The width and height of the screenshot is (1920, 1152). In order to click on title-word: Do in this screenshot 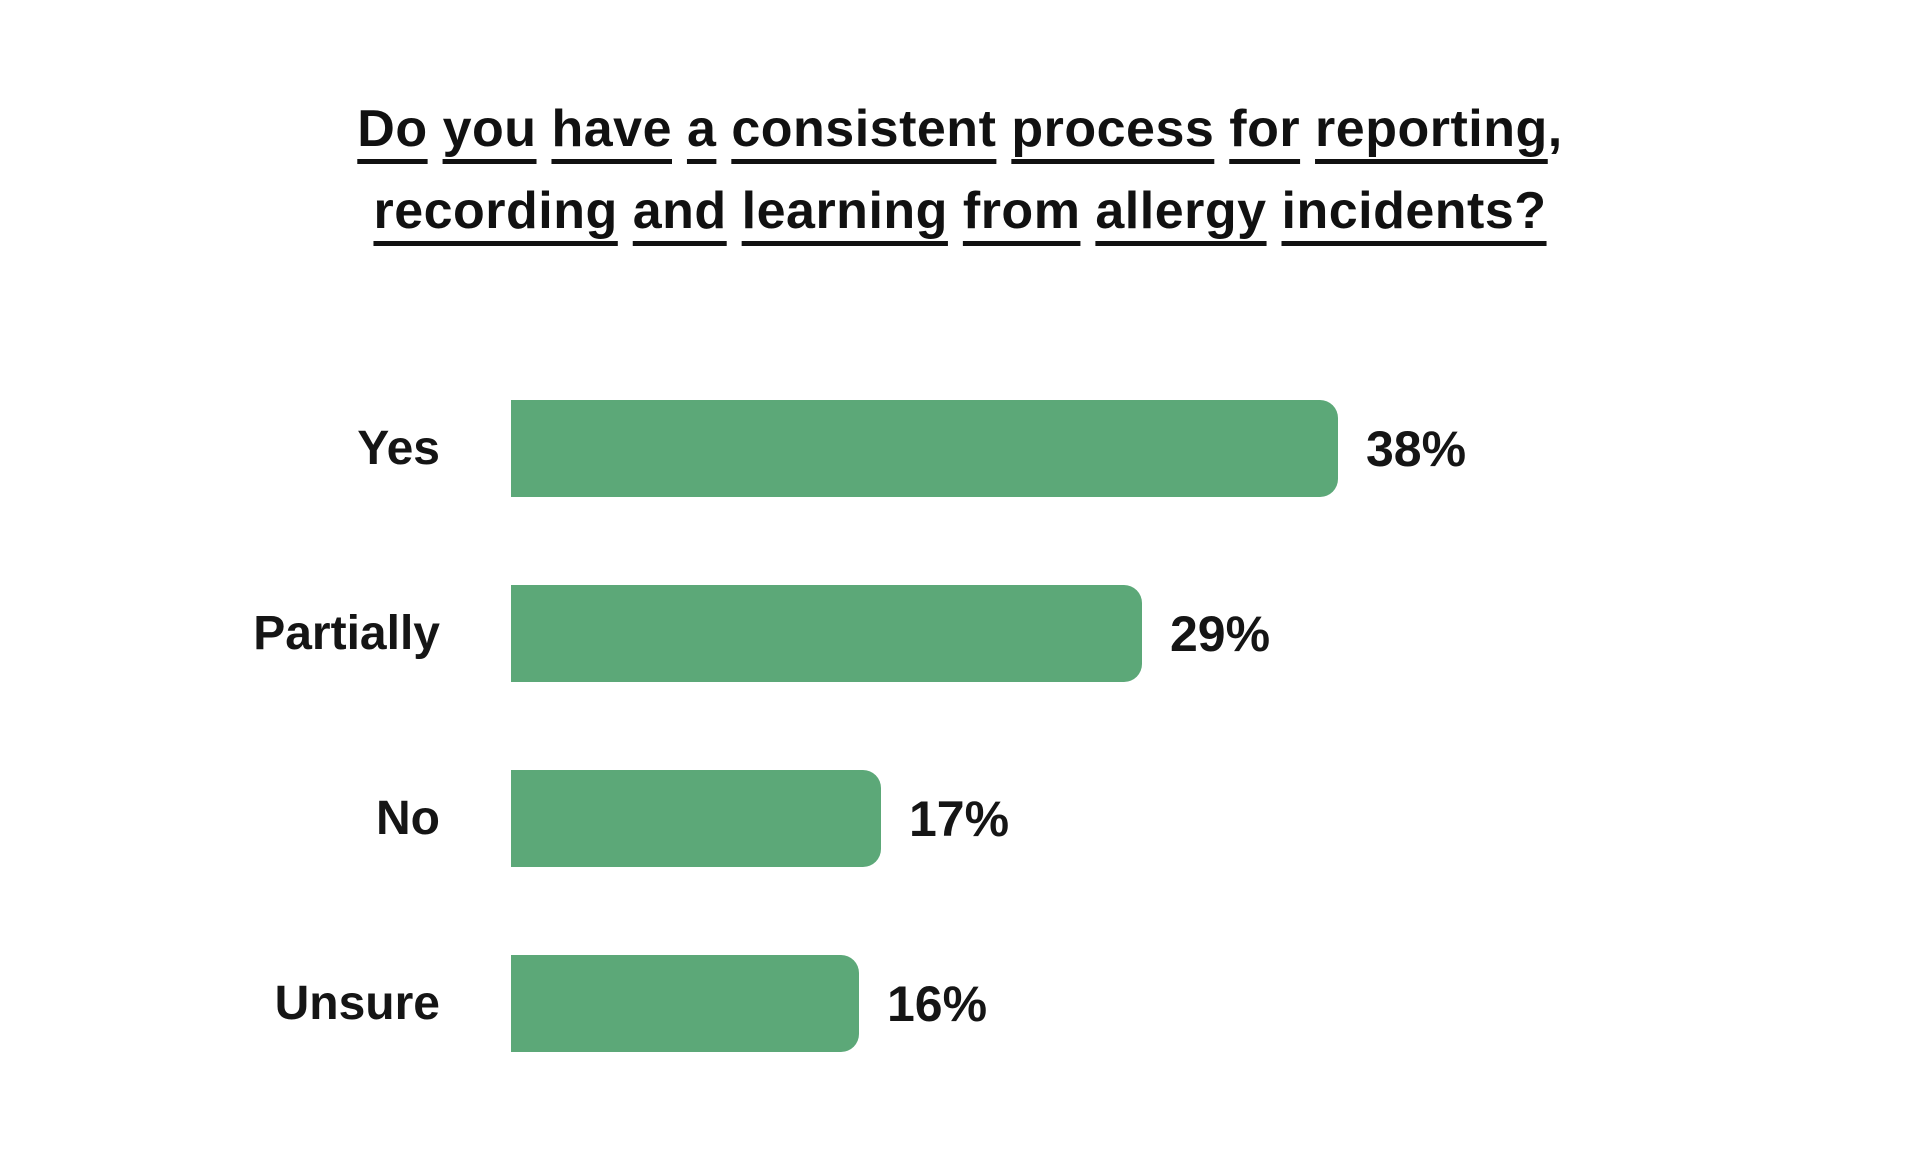, I will do `click(392, 129)`.